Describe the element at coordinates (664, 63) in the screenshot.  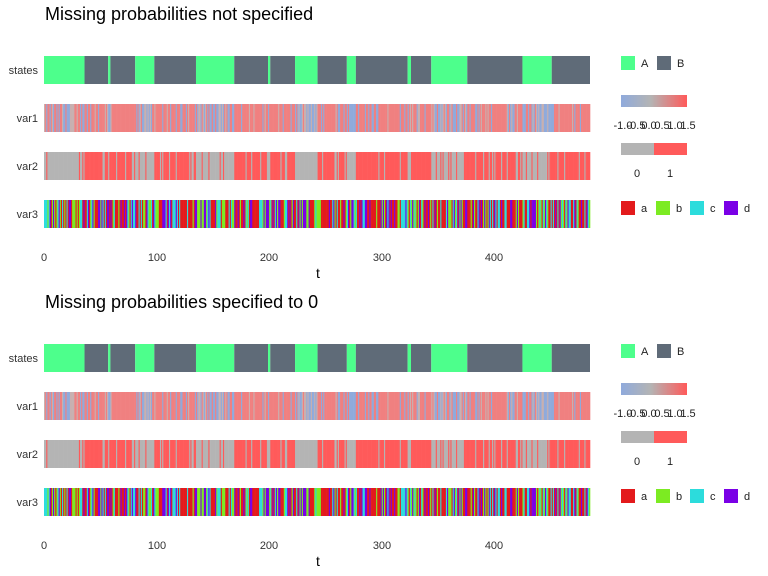
I see `legend-swatch-b` at that location.